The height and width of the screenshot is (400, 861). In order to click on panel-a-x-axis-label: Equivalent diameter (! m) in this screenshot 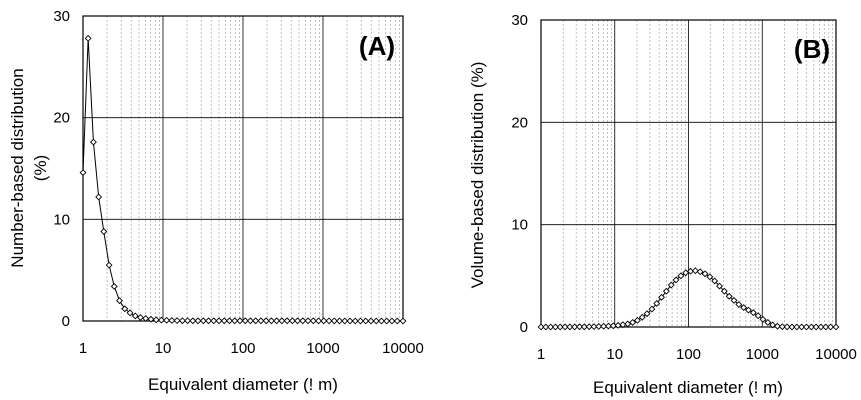, I will do `click(243, 384)`.